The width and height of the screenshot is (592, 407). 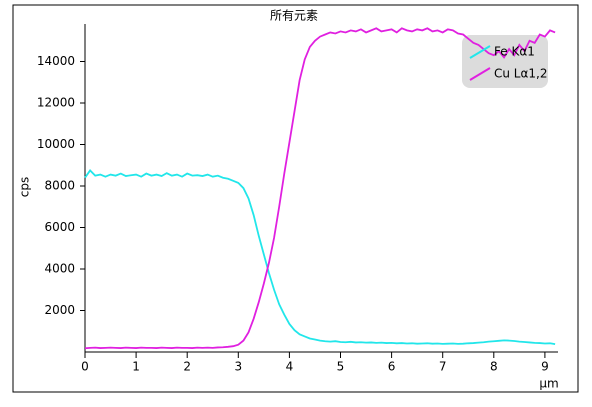 I want to click on chart-title: 所有元素, so click(x=294, y=16).